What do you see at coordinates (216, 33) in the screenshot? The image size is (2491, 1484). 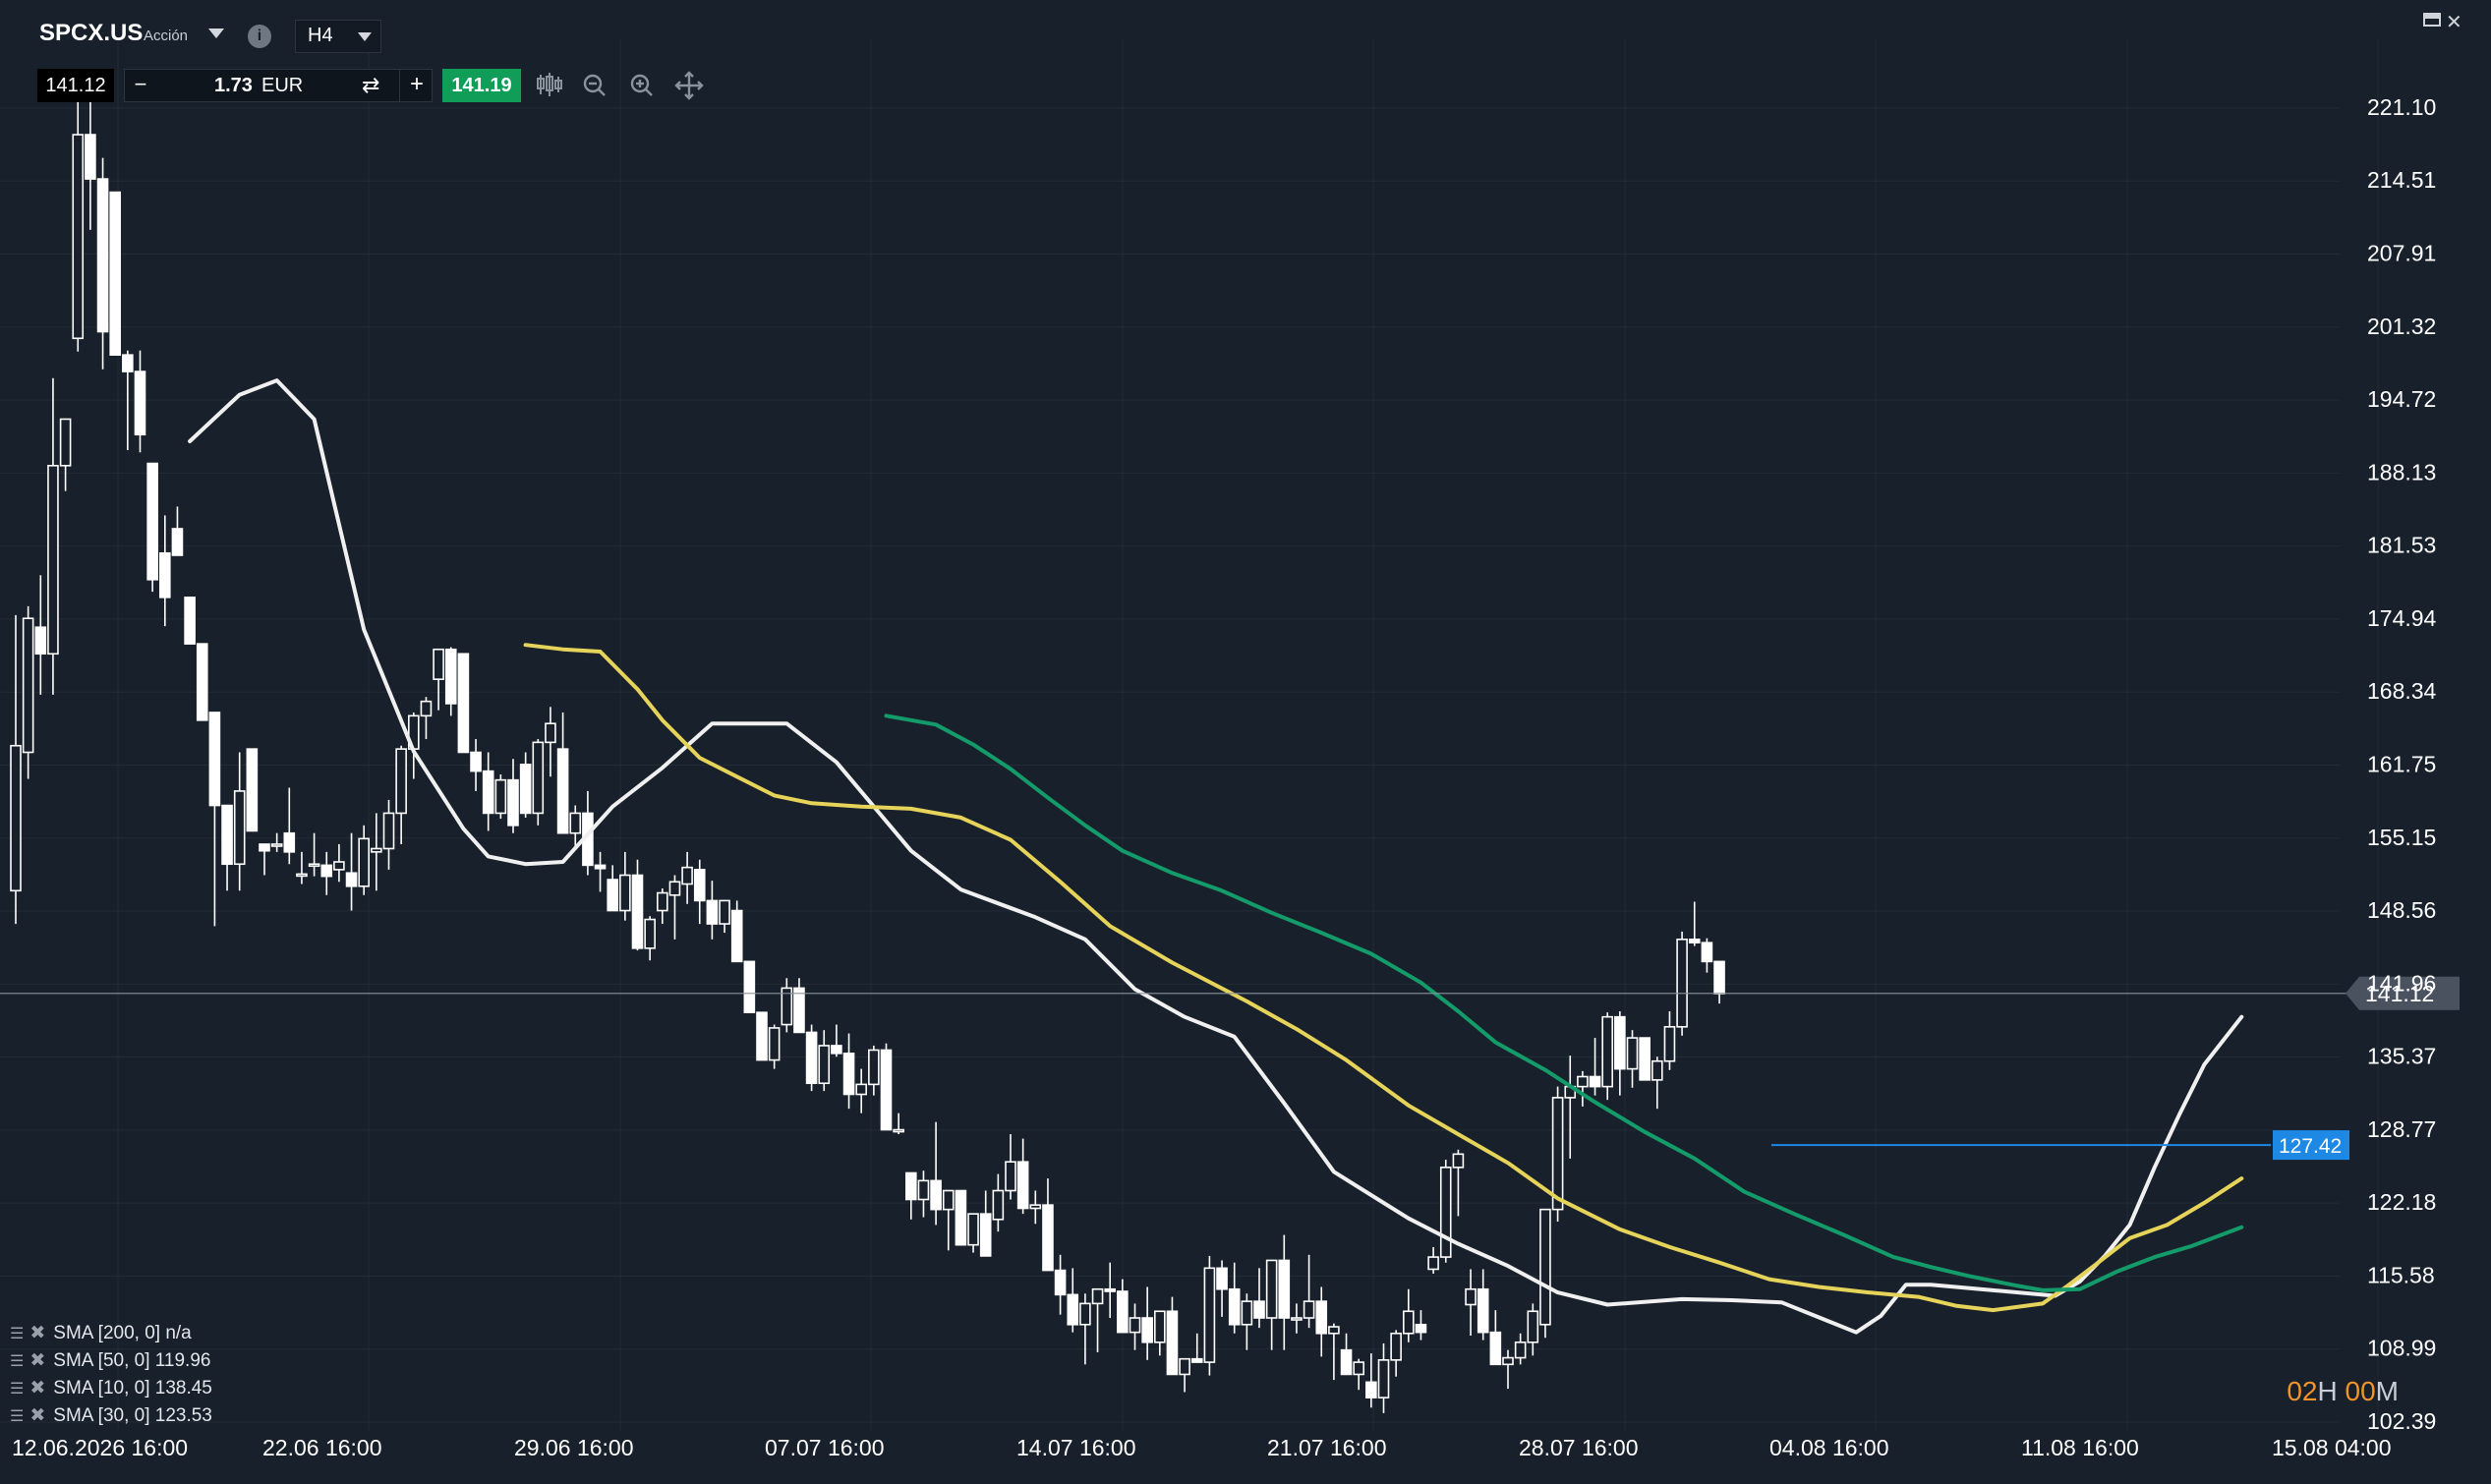 I see `symbol-dropdown-icon` at bounding box center [216, 33].